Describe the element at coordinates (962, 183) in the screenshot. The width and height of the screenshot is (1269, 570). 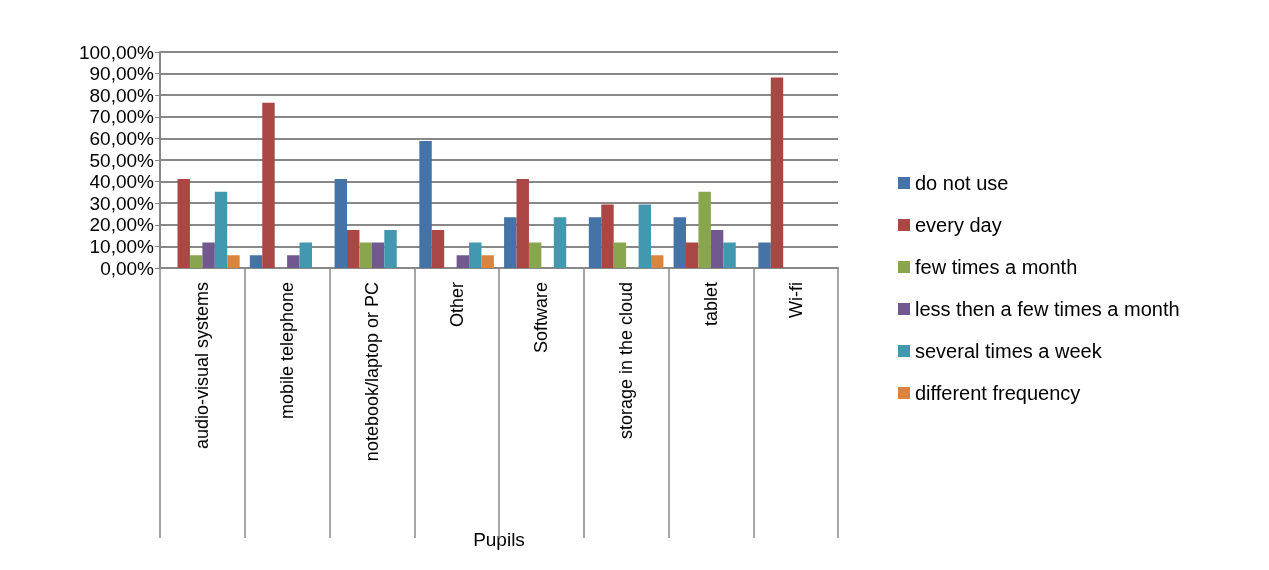
I see `legend-label: do not use` at that location.